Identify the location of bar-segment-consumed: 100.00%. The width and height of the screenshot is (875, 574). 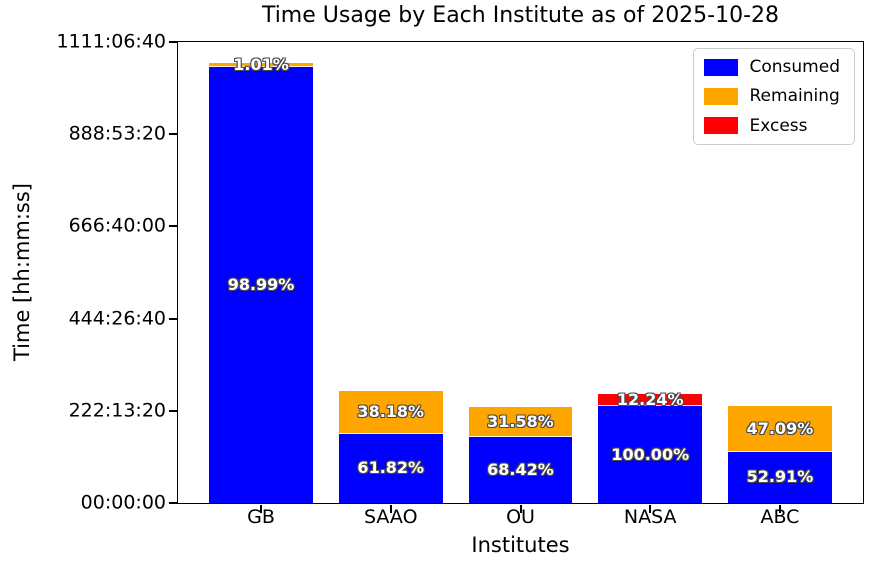
(650, 454).